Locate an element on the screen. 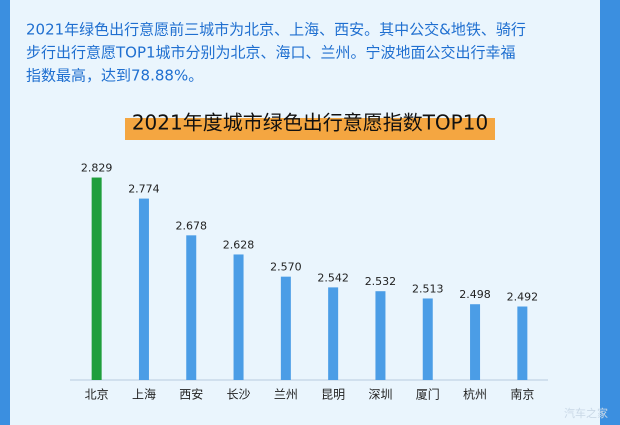 This screenshot has height=425, width=620. chart-title: 2021年度城市绿色出行意愿指数TOP10 is located at coordinates (310, 123).